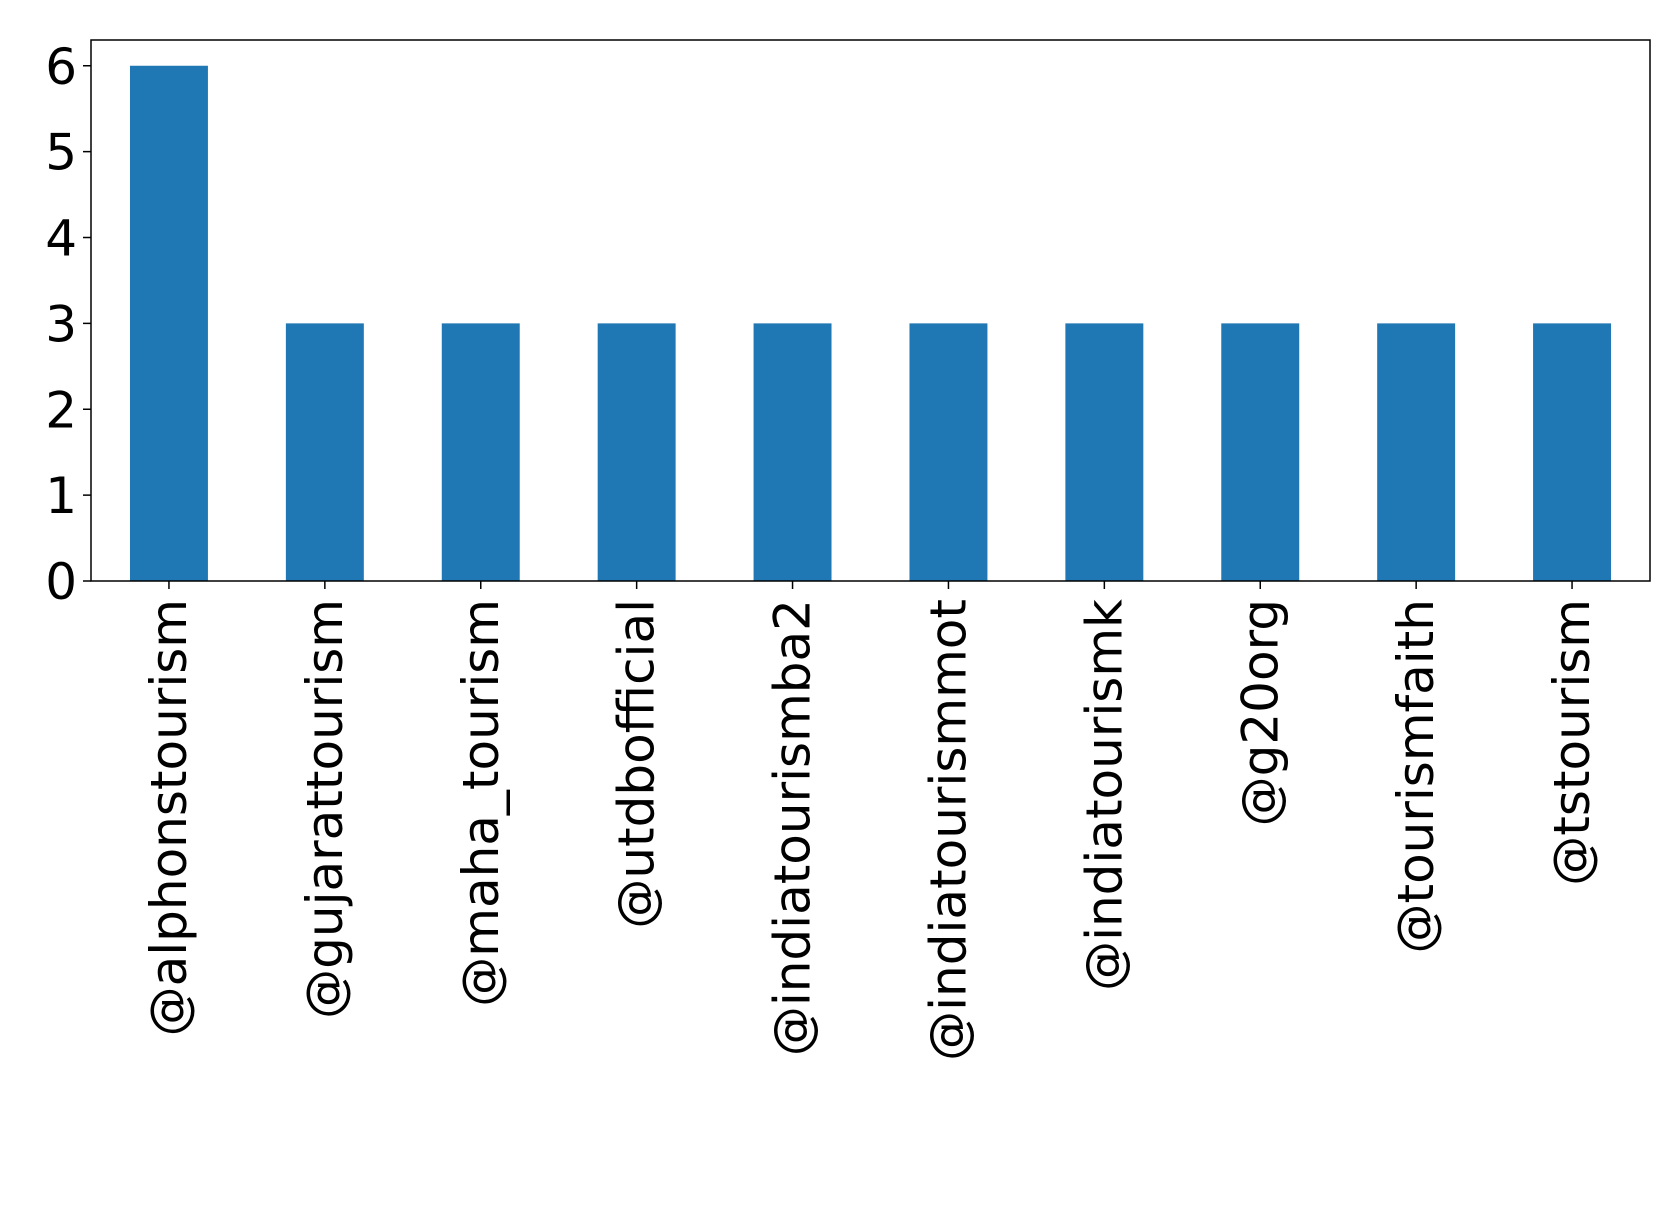 The height and width of the screenshot is (1210, 1679). Describe the element at coordinates (792, 452) in the screenshot. I see `bar-indiatourismba2` at that location.